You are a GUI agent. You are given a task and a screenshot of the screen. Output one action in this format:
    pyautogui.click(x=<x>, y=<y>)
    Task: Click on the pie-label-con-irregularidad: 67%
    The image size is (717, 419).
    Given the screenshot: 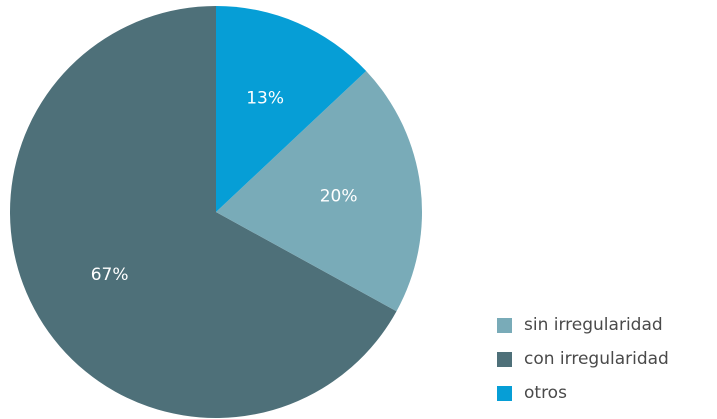 What is the action you would take?
    pyautogui.click(x=110, y=275)
    